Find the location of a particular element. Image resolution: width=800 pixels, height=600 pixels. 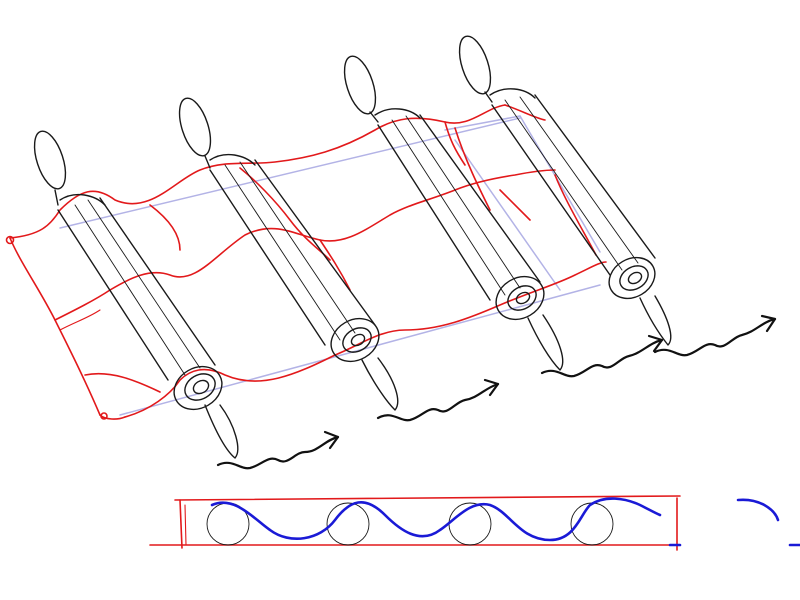

cross-section-wave is located at coordinates (505, 522).